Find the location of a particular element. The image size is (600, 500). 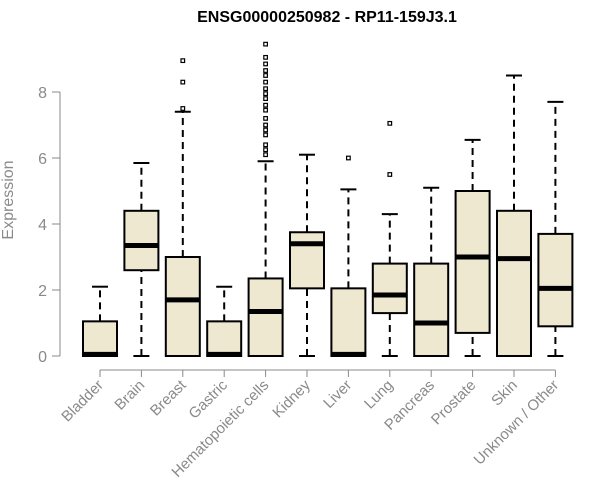

box-skin is located at coordinates (514, 215).